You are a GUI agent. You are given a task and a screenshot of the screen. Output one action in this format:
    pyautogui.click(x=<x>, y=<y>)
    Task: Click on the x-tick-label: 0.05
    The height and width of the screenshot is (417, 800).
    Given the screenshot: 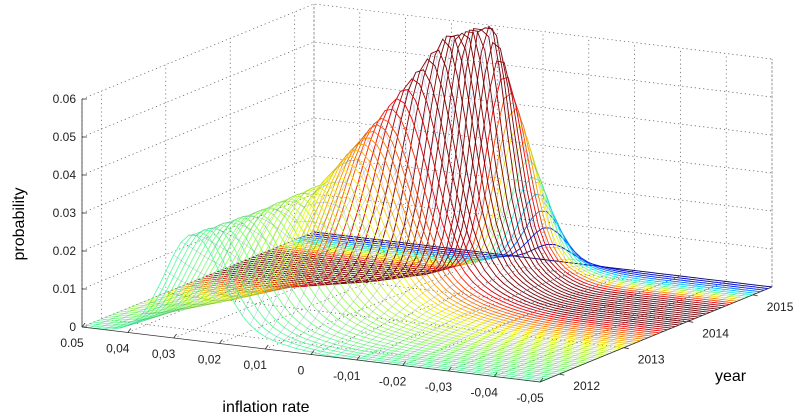 What is the action you would take?
    pyautogui.click(x=72, y=343)
    